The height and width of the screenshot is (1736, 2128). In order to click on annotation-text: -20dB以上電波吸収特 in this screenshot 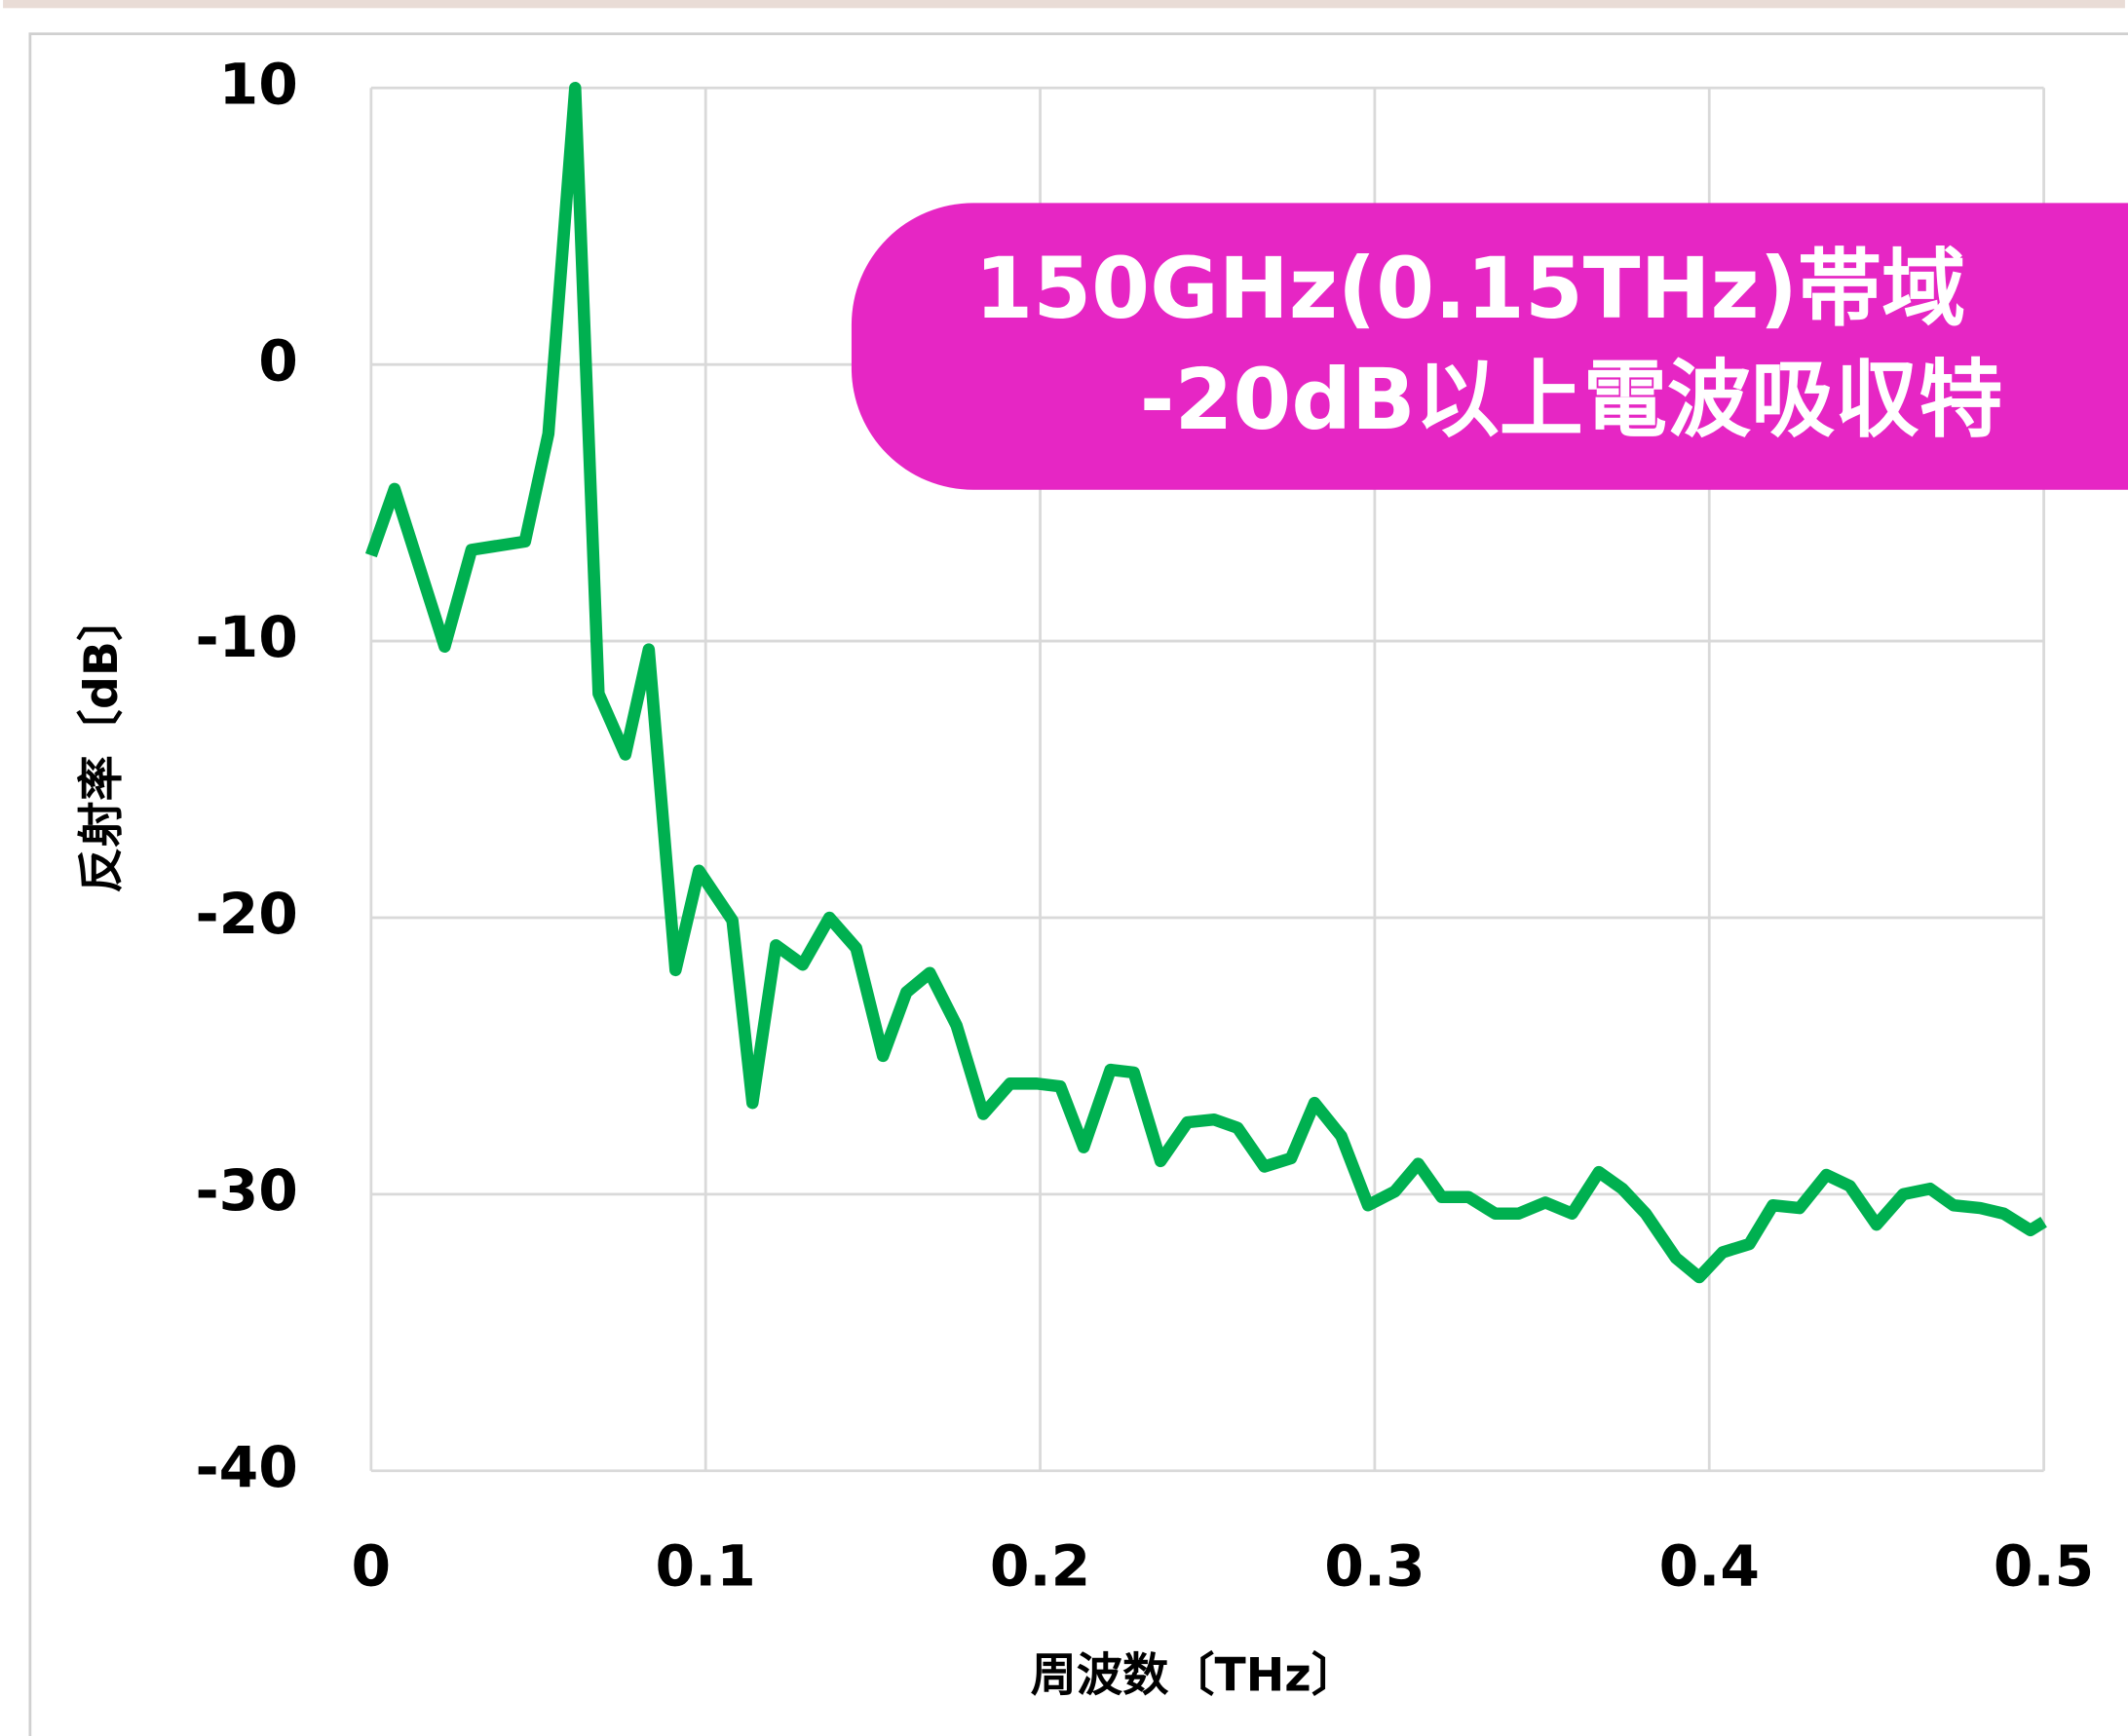, I will do `click(1571, 400)`.